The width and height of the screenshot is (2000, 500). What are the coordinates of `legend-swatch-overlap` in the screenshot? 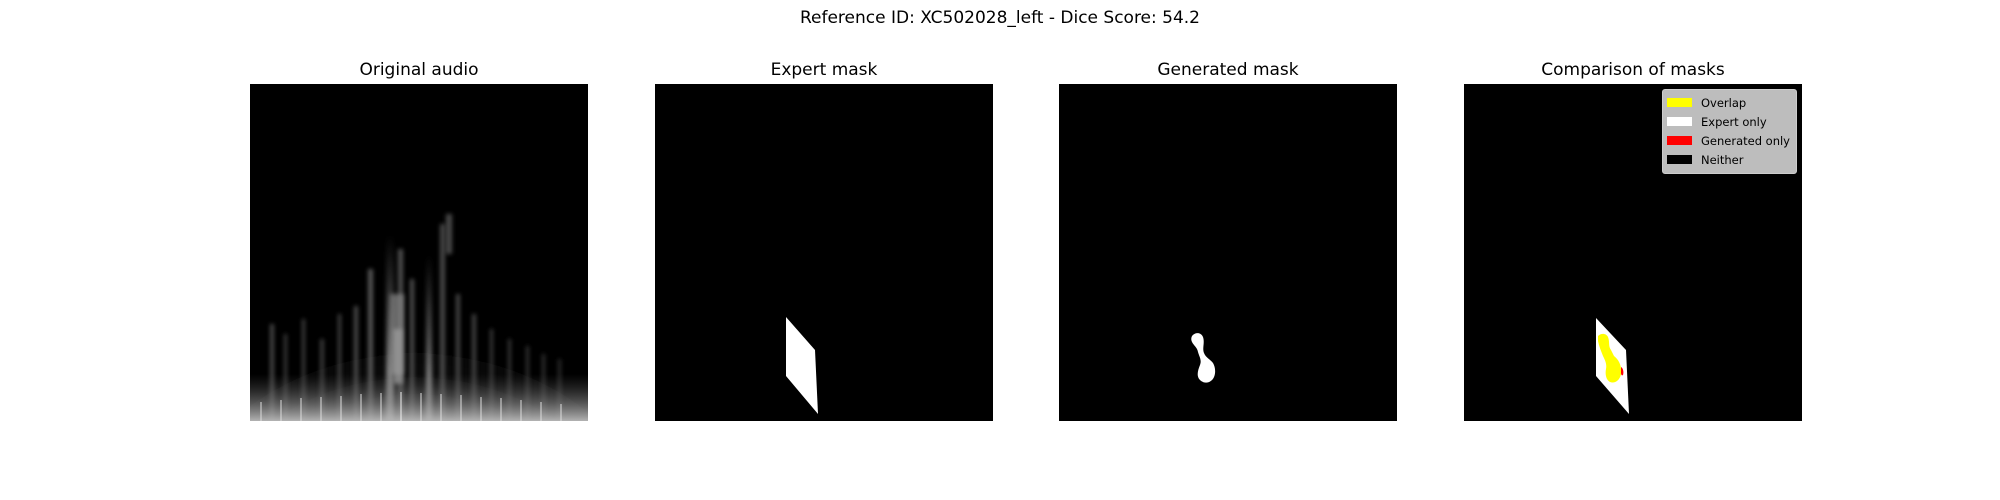 It's located at (1679, 102).